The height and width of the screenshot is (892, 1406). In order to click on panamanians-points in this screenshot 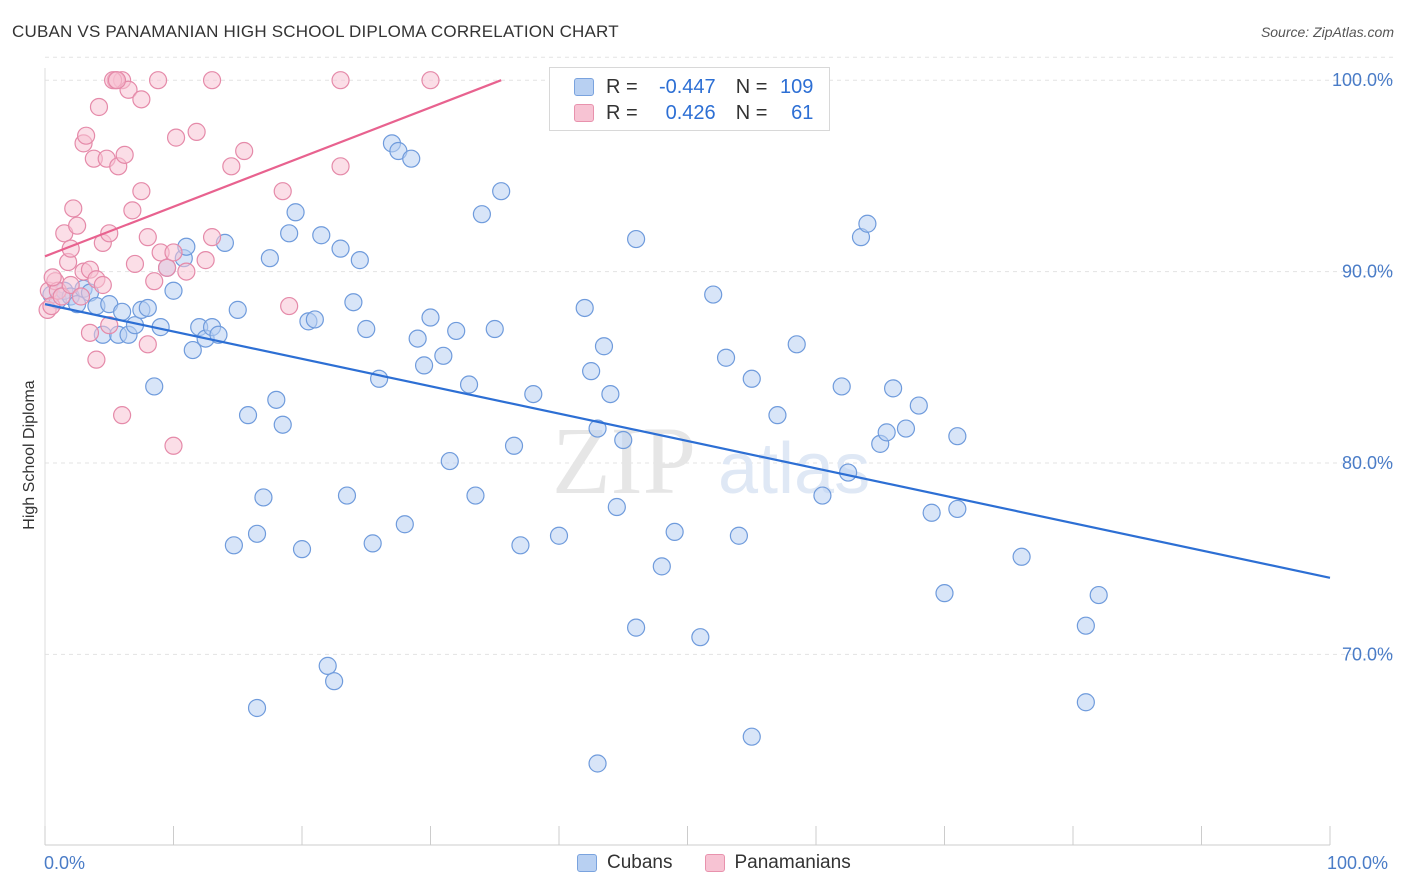, I will do `click(239, 263)`.